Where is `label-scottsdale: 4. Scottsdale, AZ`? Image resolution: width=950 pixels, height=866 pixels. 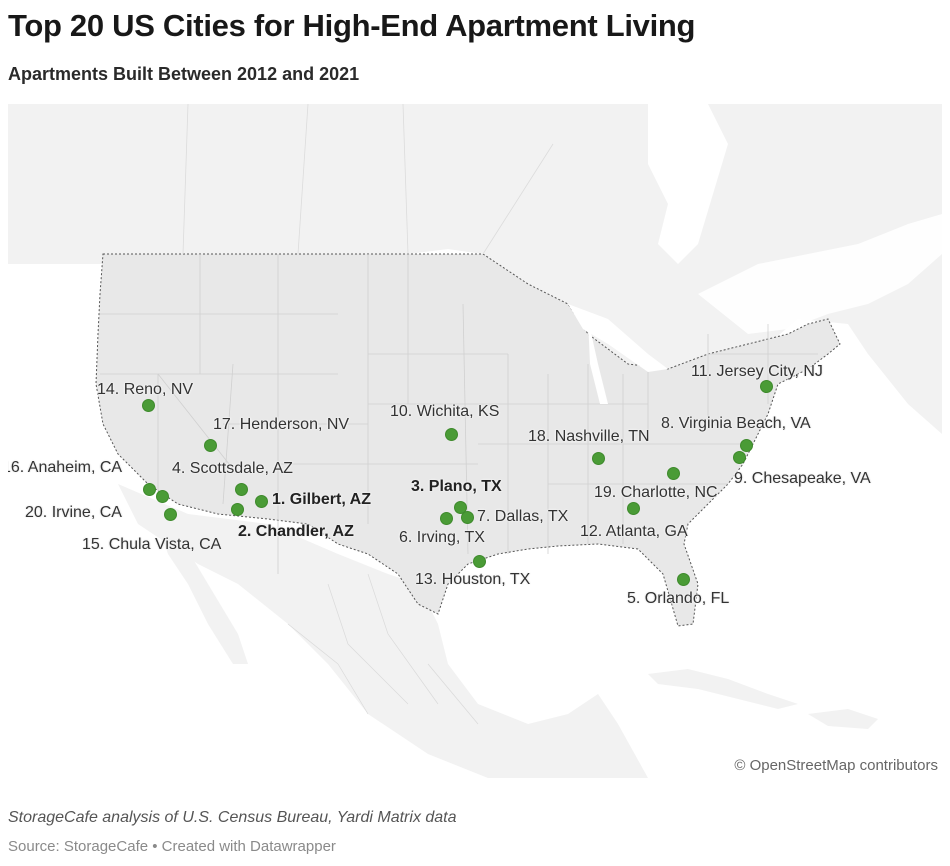
label-scottsdale: 4. Scottsdale, AZ is located at coordinates (232, 468).